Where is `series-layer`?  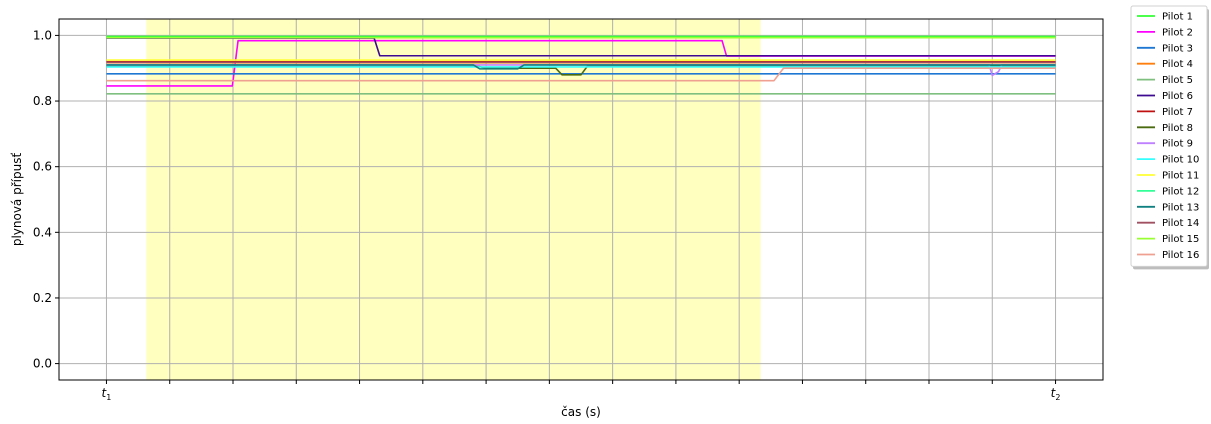 series-layer is located at coordinates (581, 65).